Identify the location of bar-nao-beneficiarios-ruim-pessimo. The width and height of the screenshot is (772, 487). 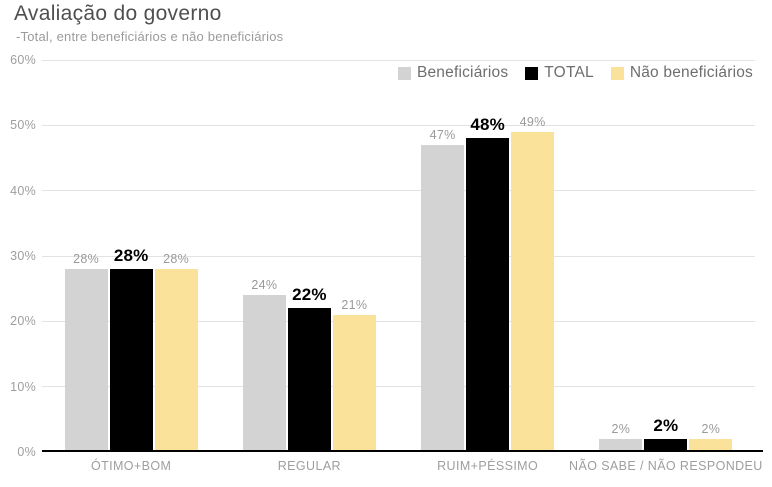
(533, 291).